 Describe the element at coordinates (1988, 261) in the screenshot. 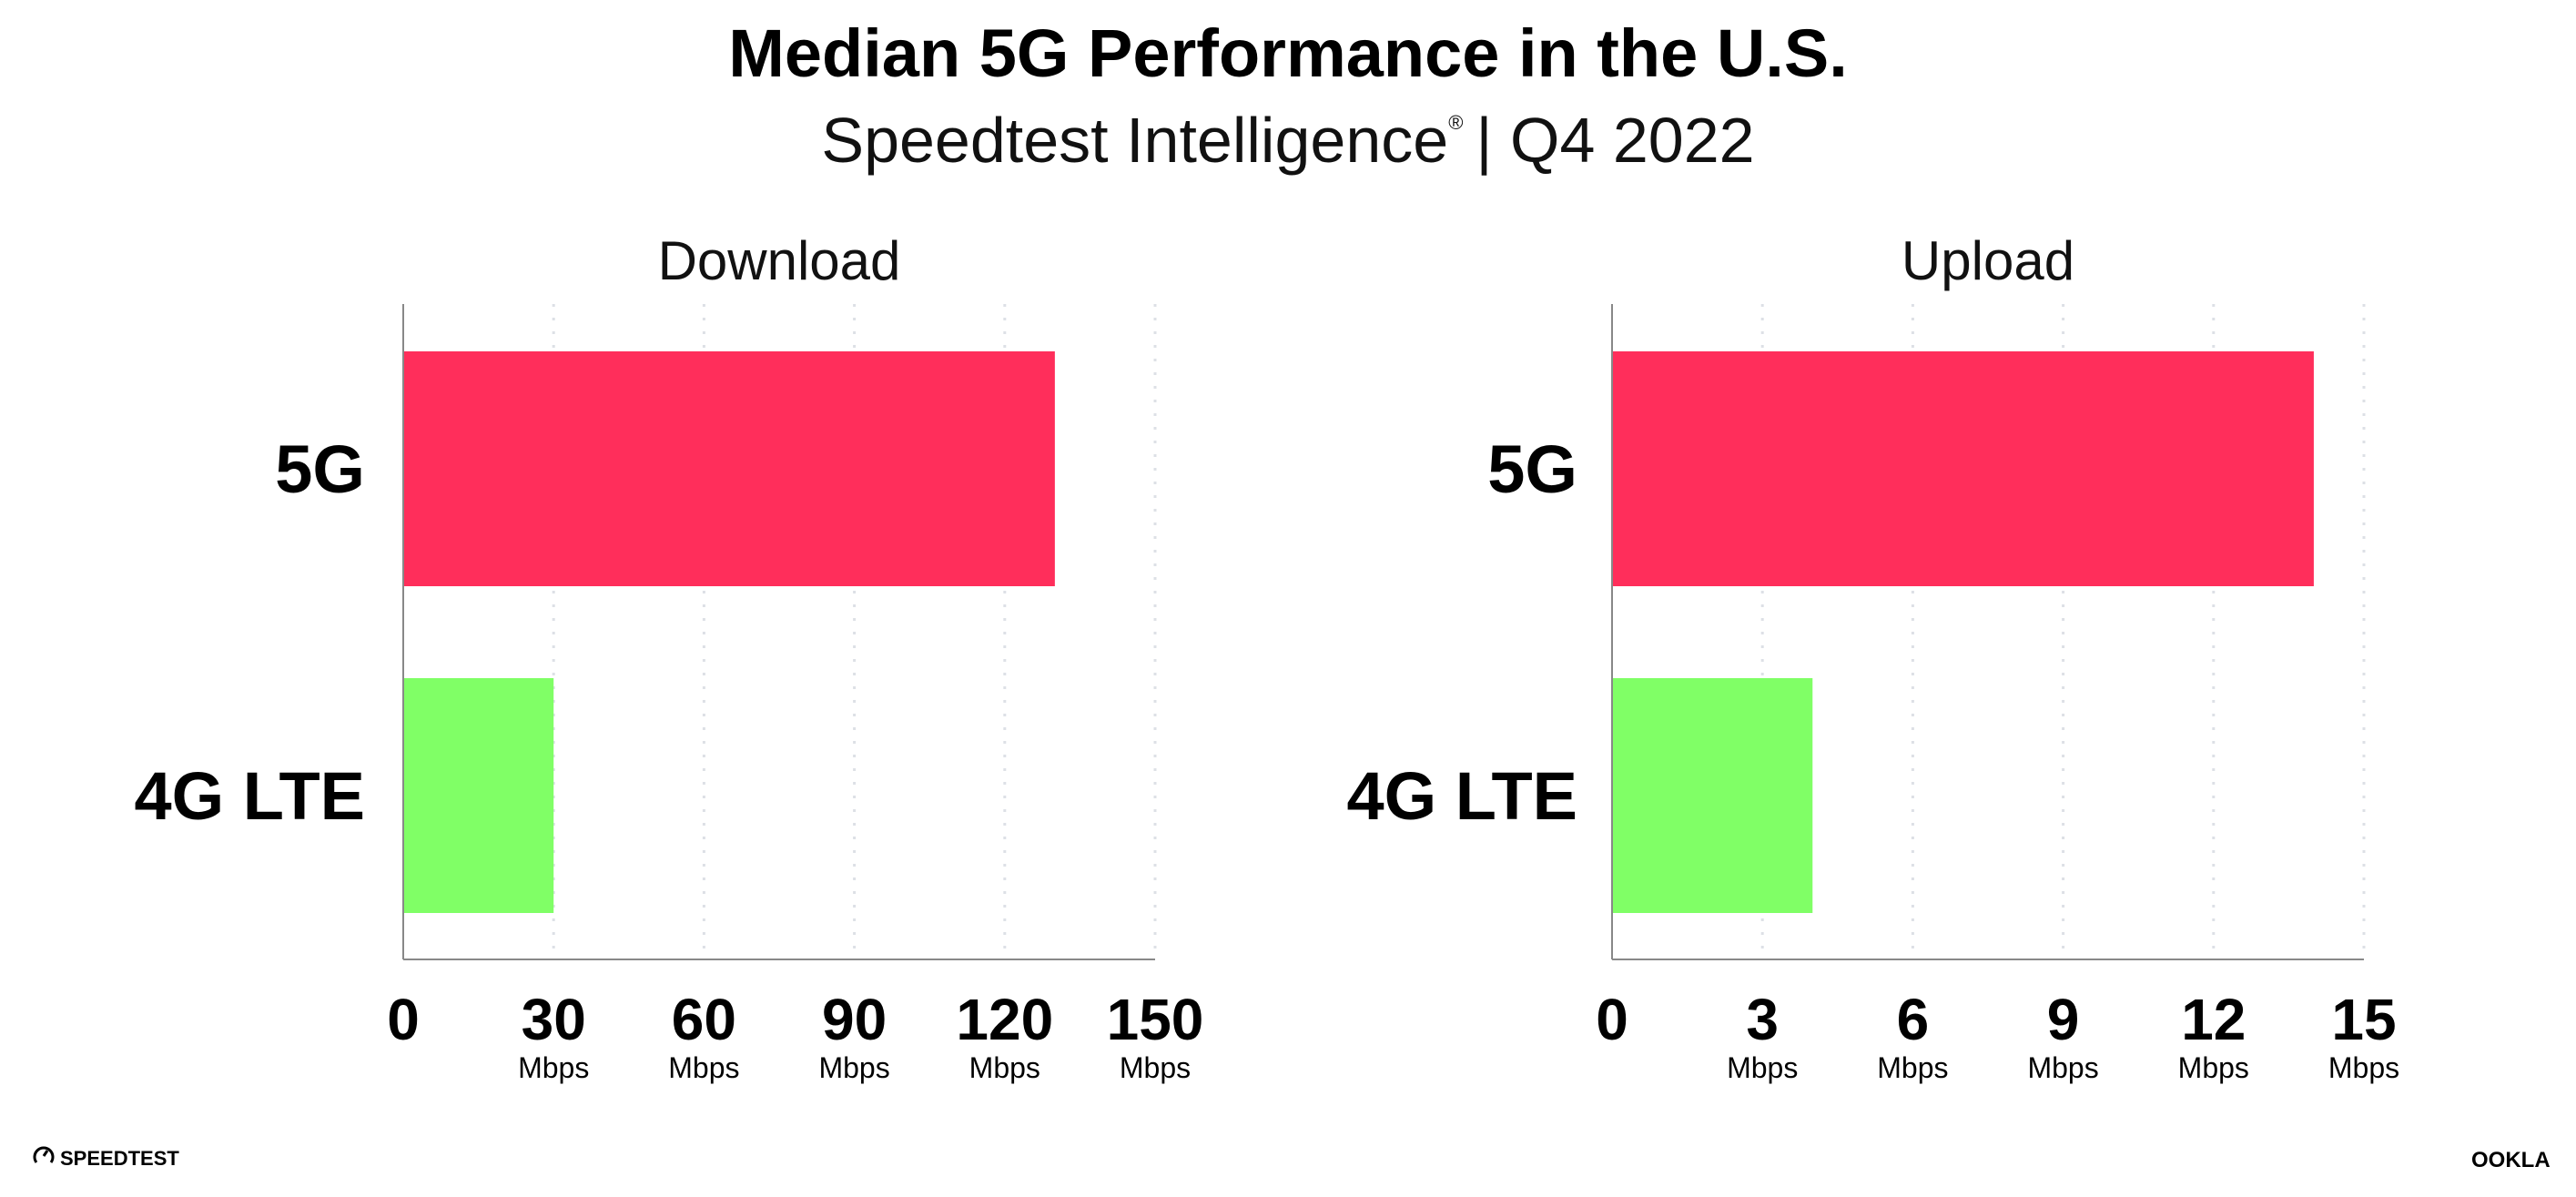

I see `panel-title: Upload` at that location.